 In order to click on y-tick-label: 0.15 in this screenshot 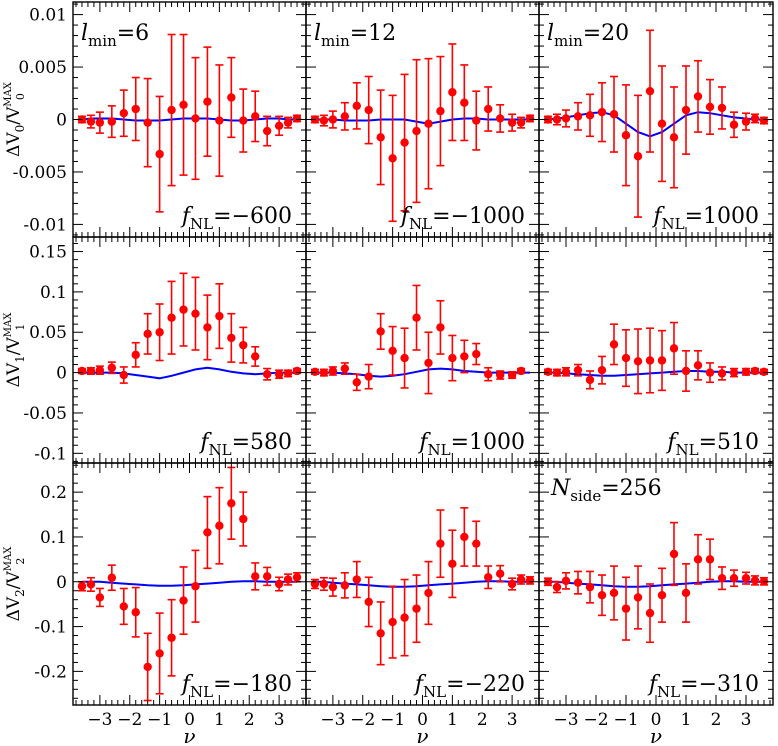, I will do `click(48, 253)`.